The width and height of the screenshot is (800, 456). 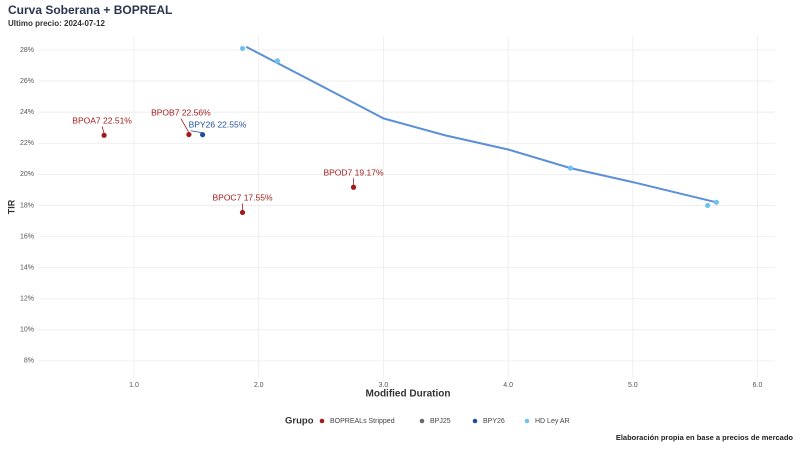 I want to click on chart-title: Curva Soberana + BOPREAL, so click(x=90, y=10).